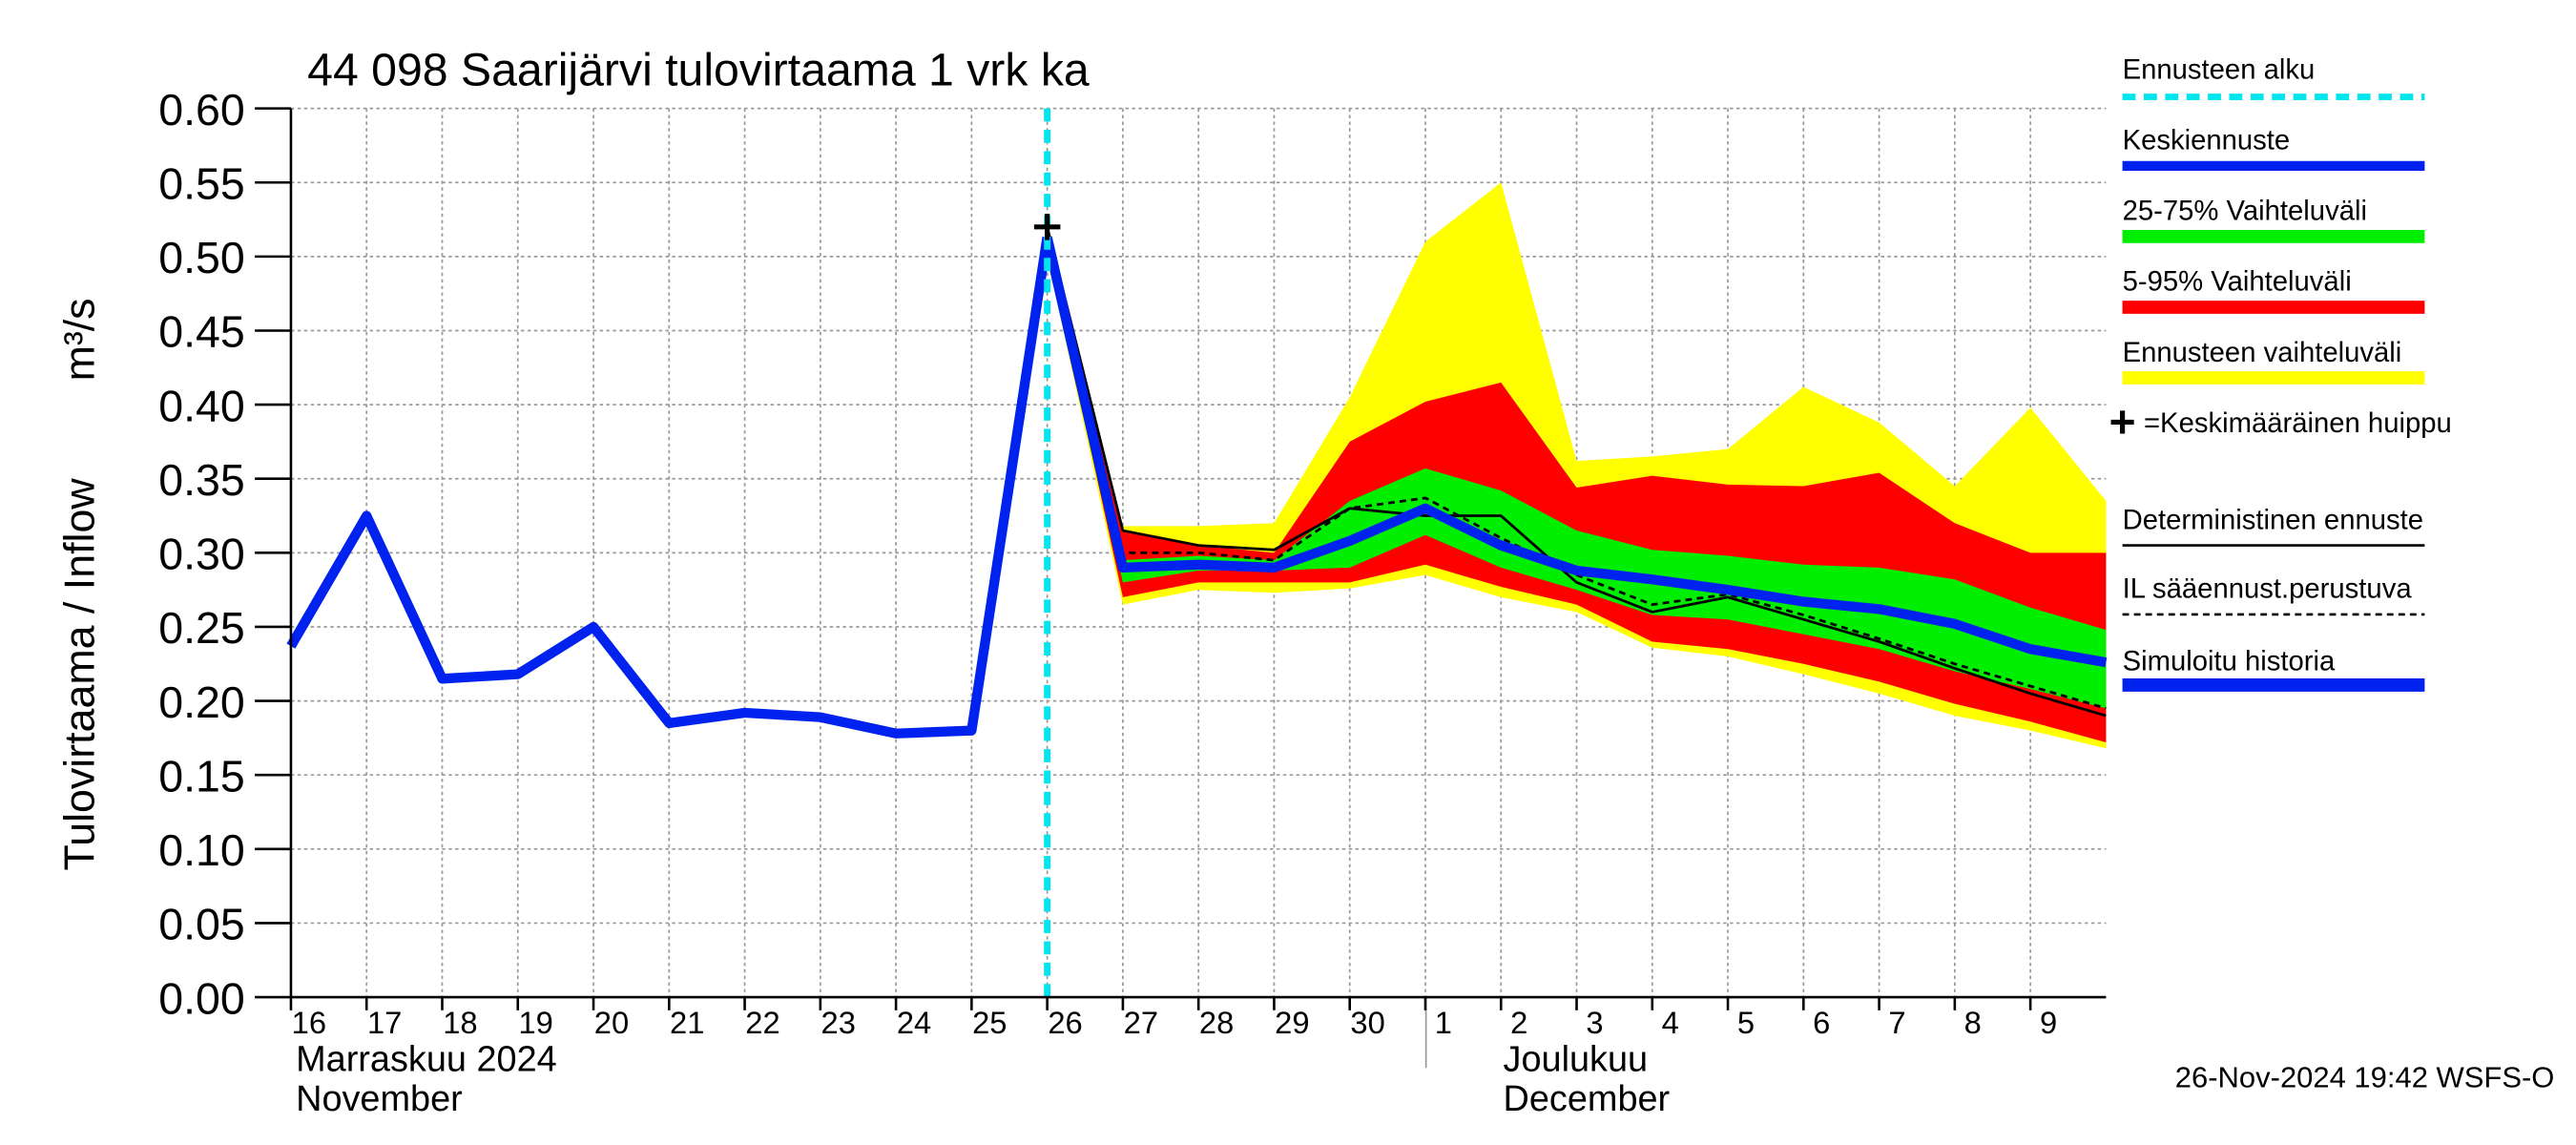 This screenshot has height=1145, width=2576. What do you see at coordinates (2245, 212) in the screenshot?
I see `legend-label: 25-75% Vaihteluväli` at bounding box center [2245, 212].